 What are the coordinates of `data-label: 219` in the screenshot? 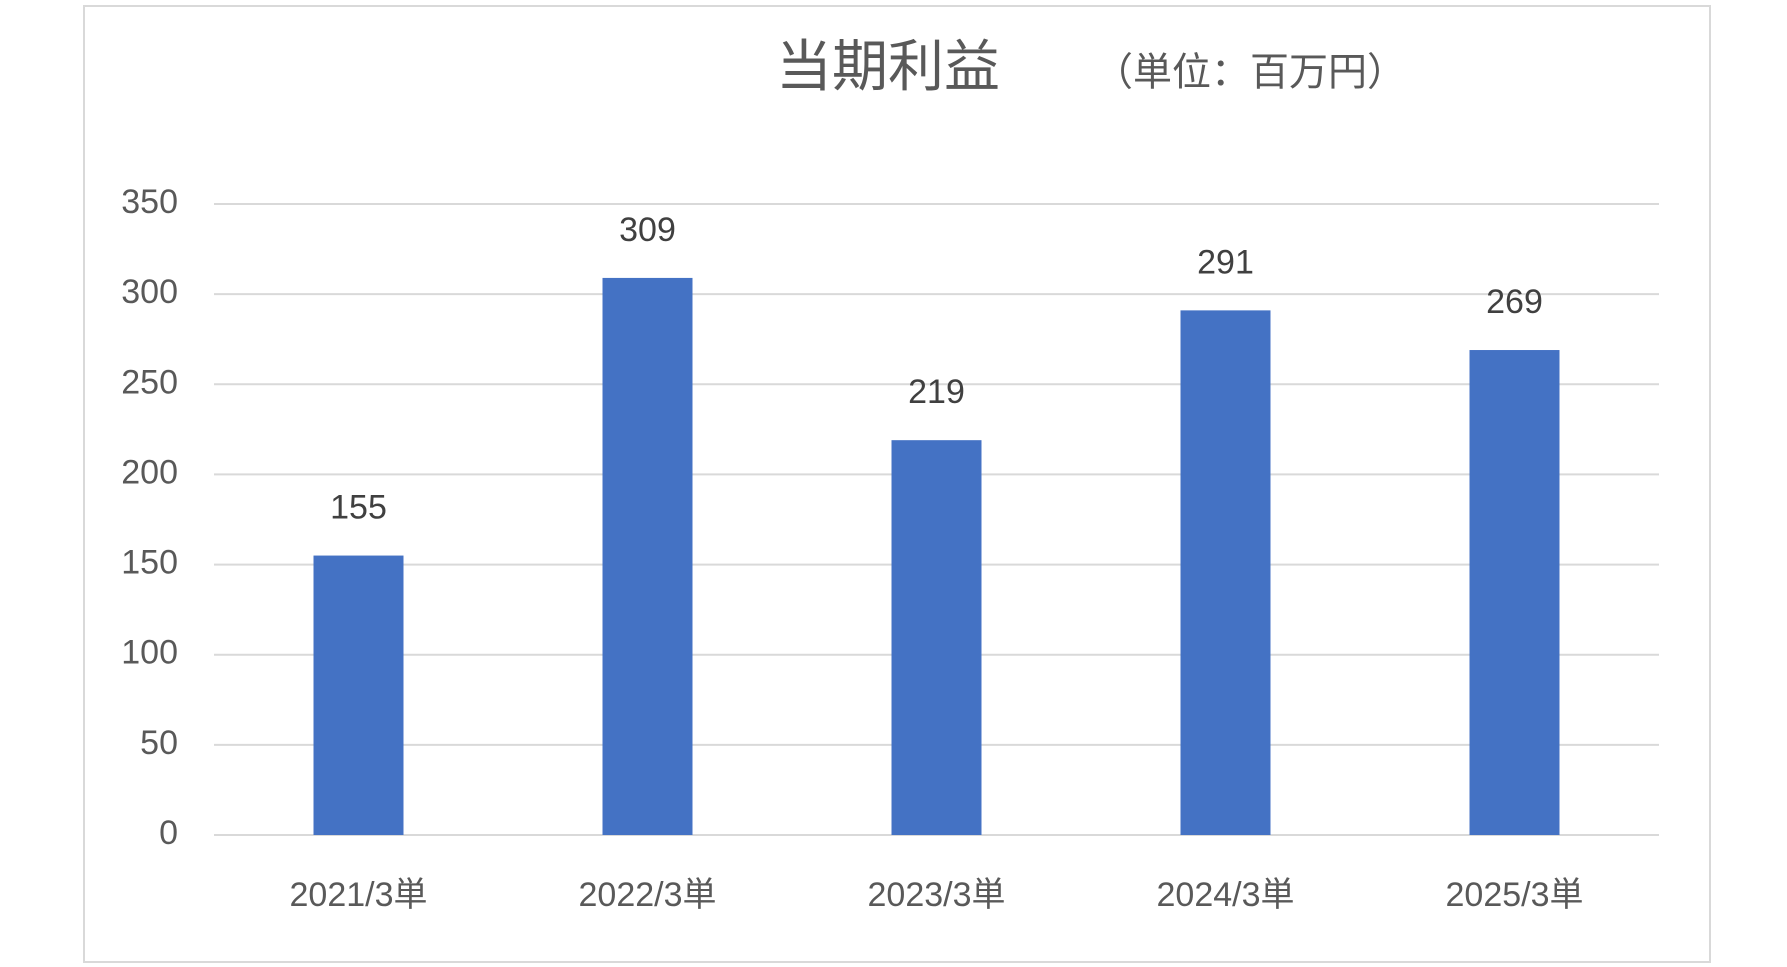 It's located at (936, 392).